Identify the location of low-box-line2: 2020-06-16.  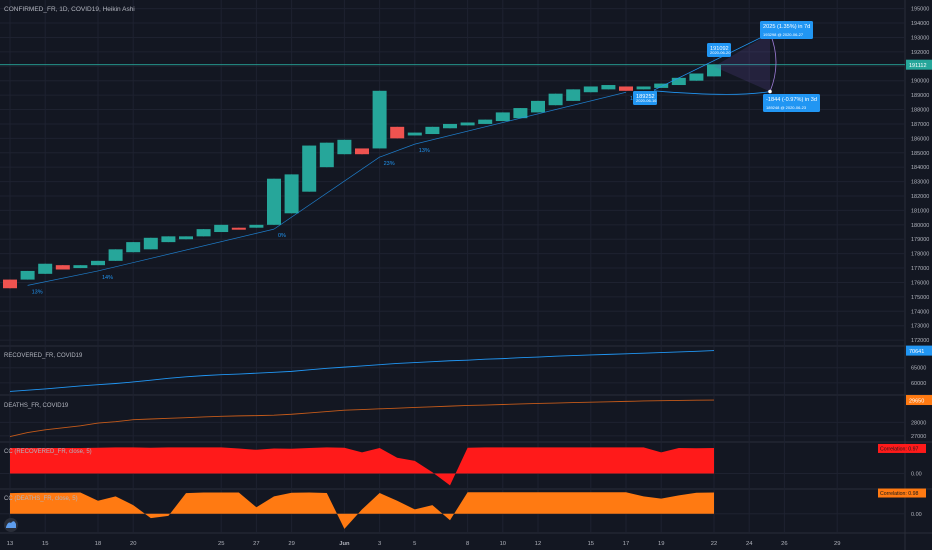
(646, 100).